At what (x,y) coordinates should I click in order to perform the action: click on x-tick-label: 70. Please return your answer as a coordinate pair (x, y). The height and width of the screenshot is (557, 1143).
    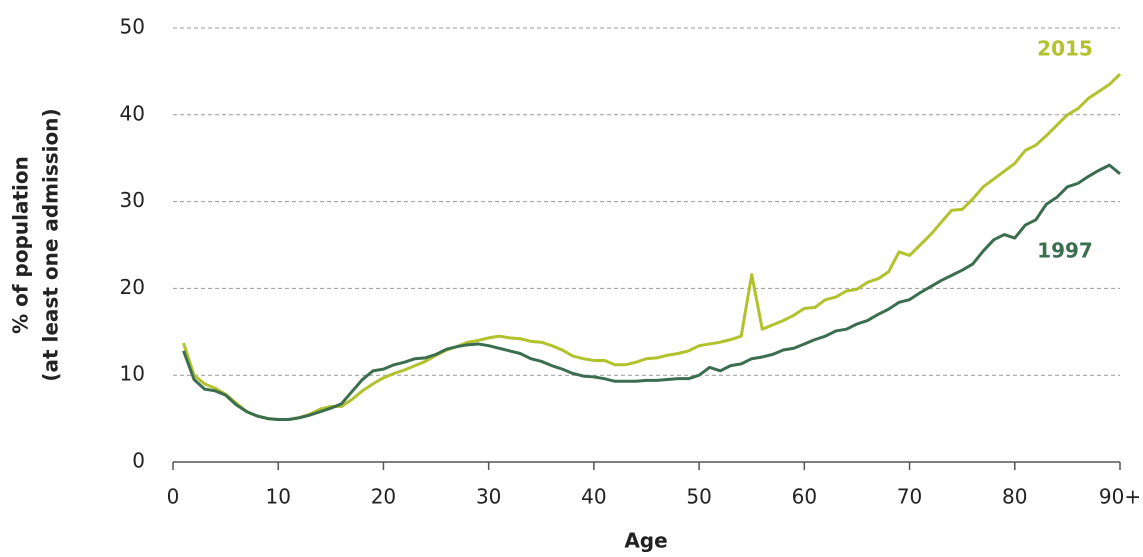
    Looking at the image, I should click on (909, 497).